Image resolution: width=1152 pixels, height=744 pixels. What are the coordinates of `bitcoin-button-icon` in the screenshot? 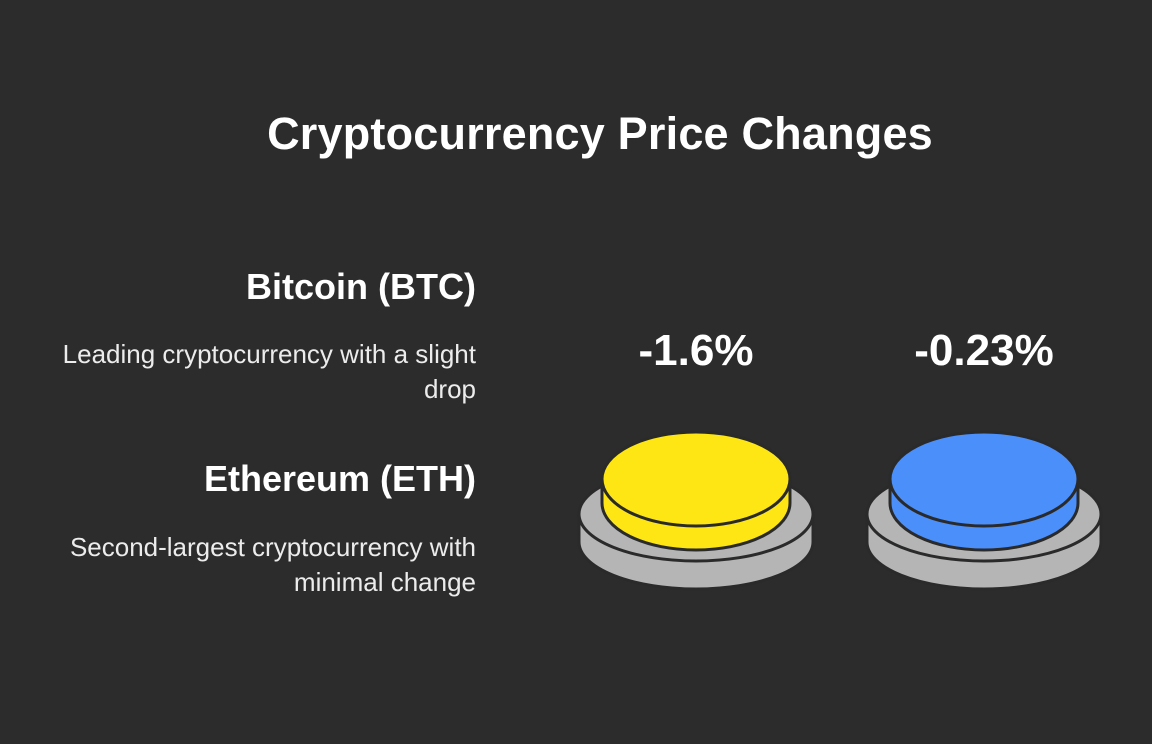 It's located at (696, 510).